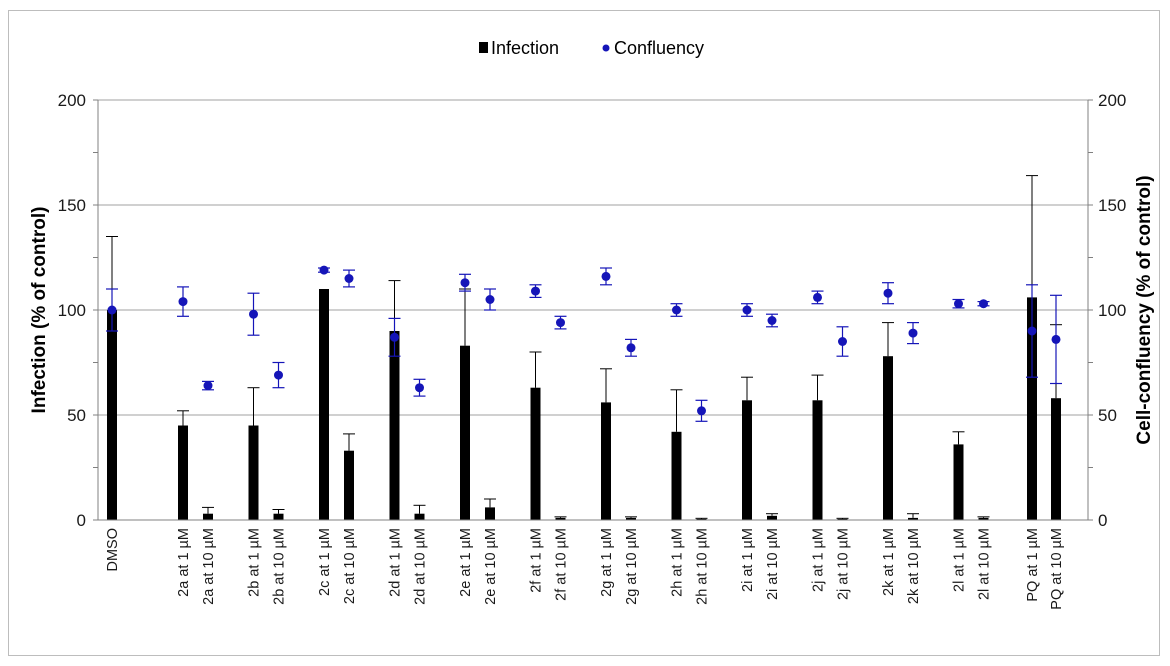 This screenshot has width=1170, height=666. Describe the element at coordinates (562, 564) in the screenshot. I see `x-category-label: 2f at 10 µM` at that location.